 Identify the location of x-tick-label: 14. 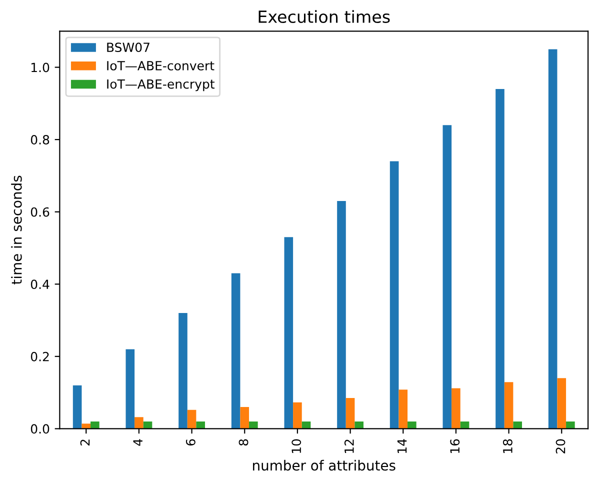
(402, 446).